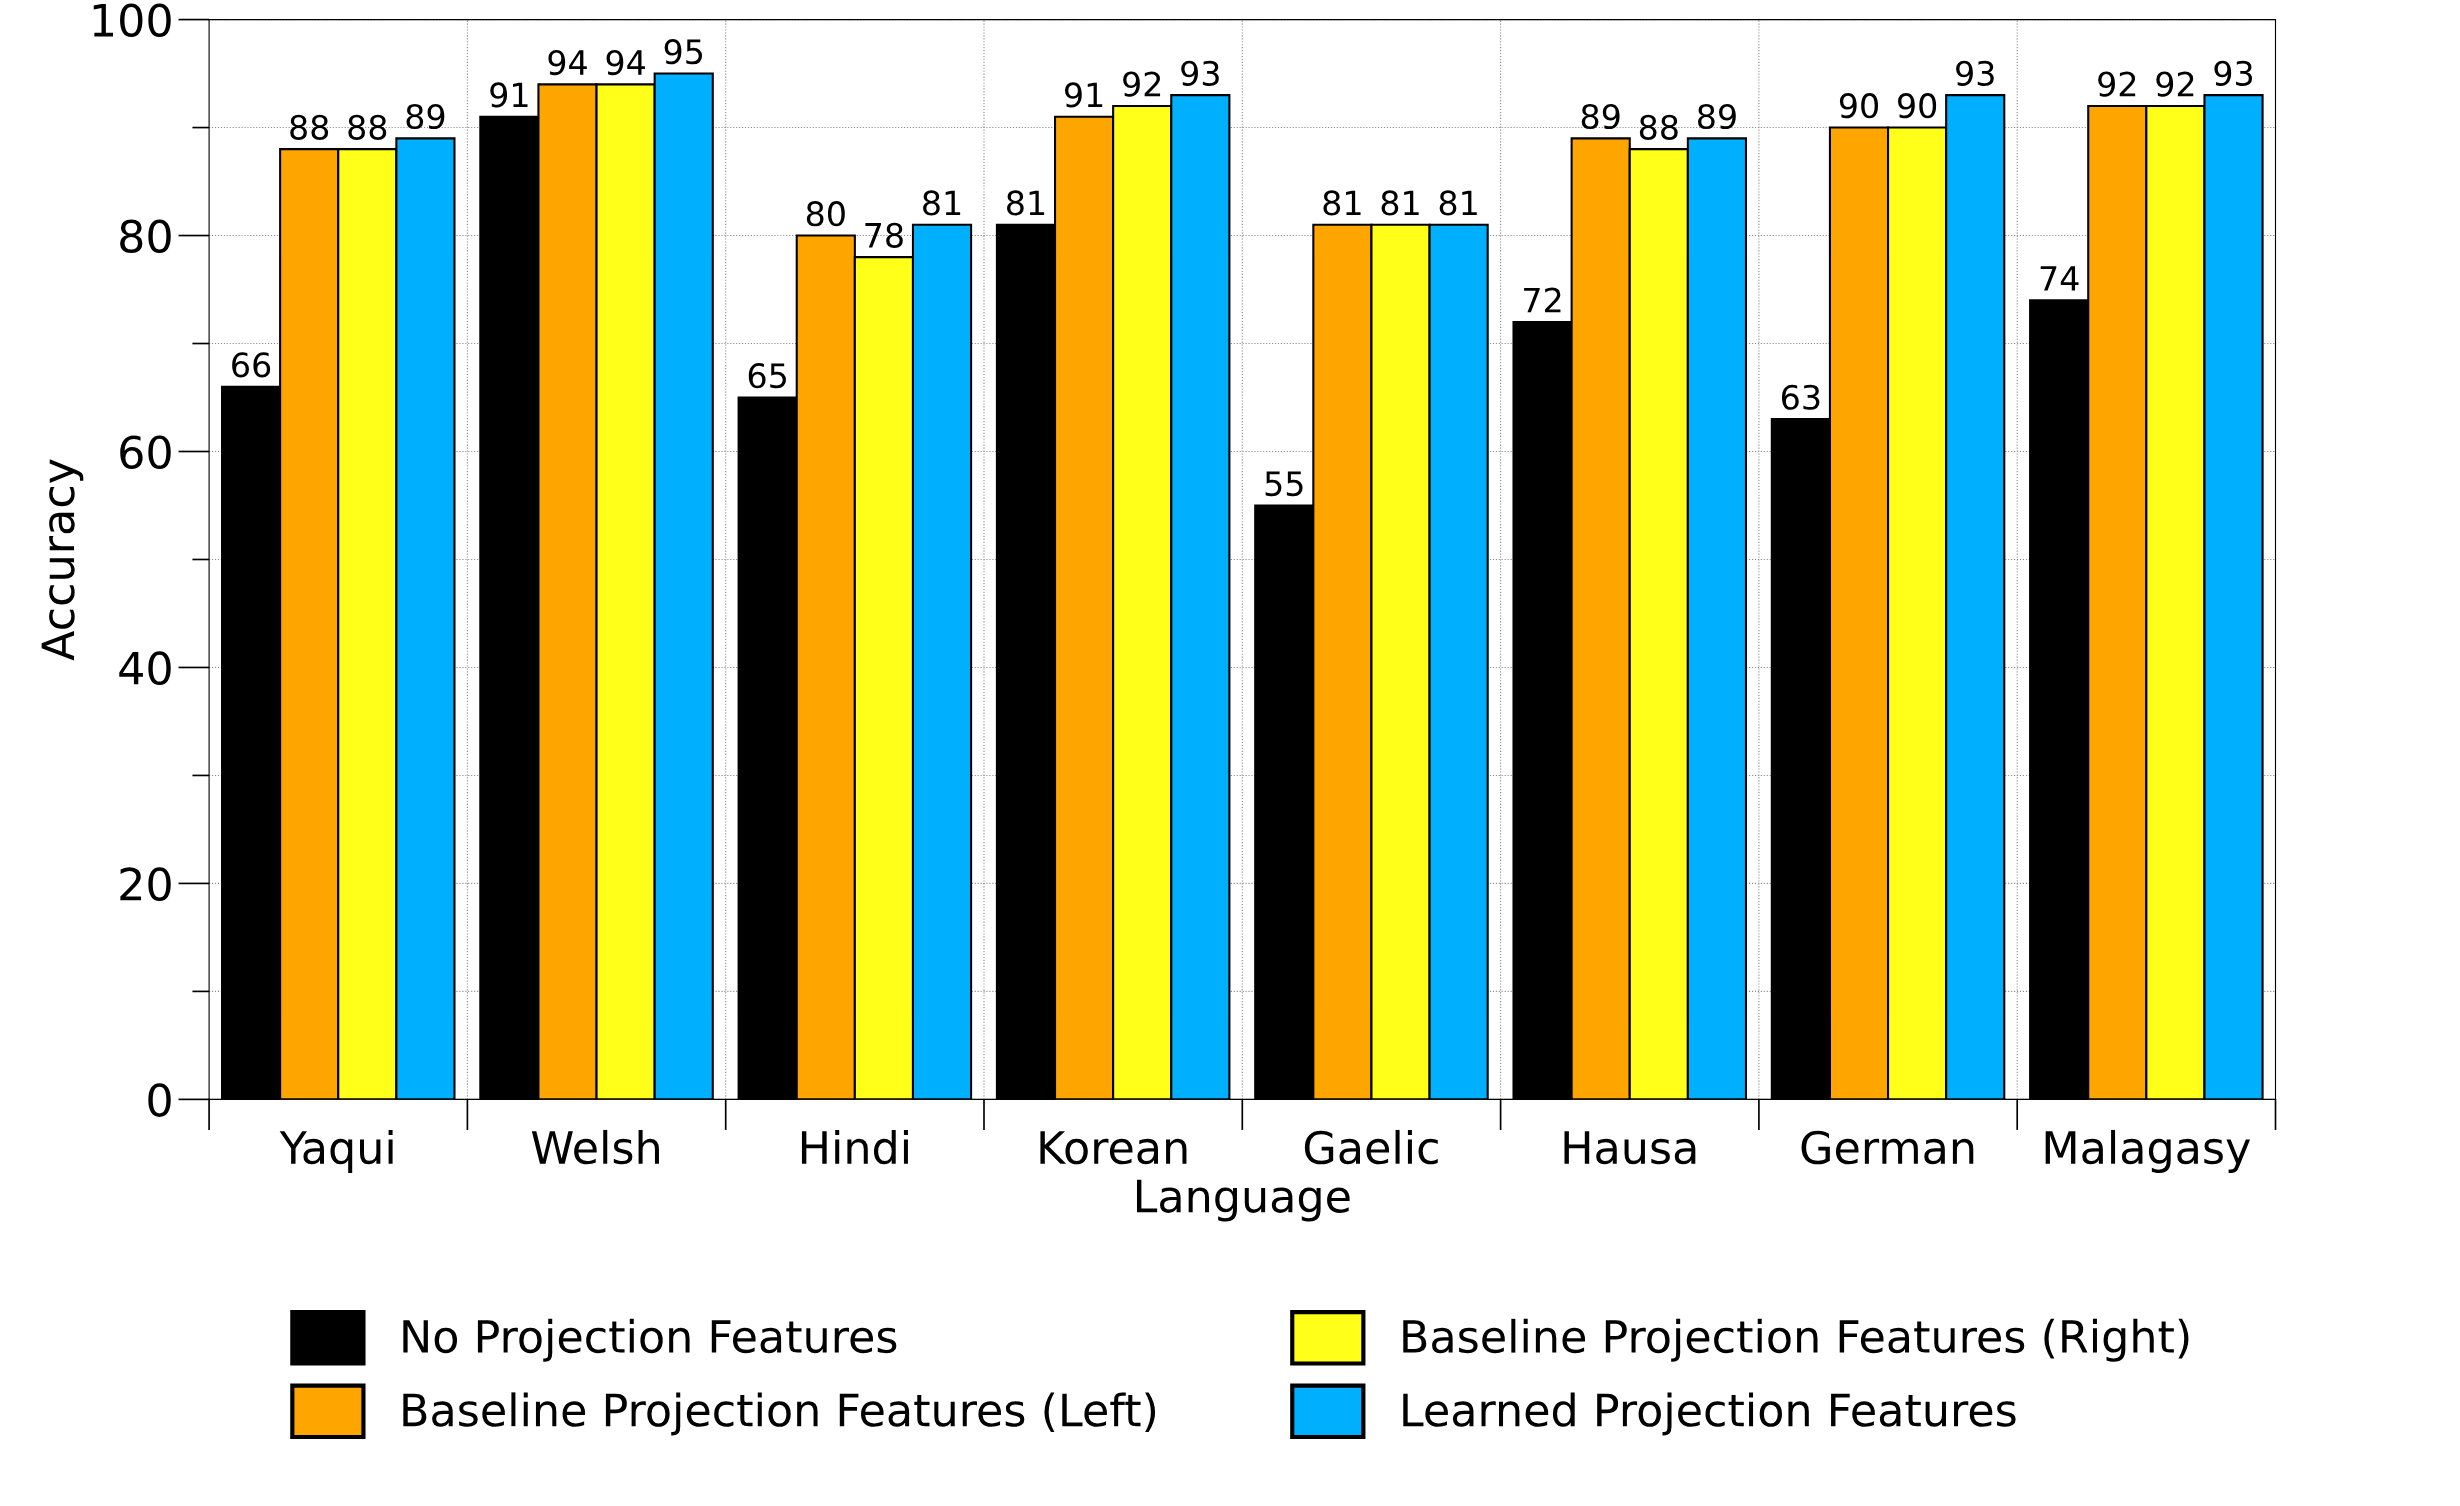  Describe the element at coordinates (1284, 484) in the screenshot. I see `data-label: 55` at that location.